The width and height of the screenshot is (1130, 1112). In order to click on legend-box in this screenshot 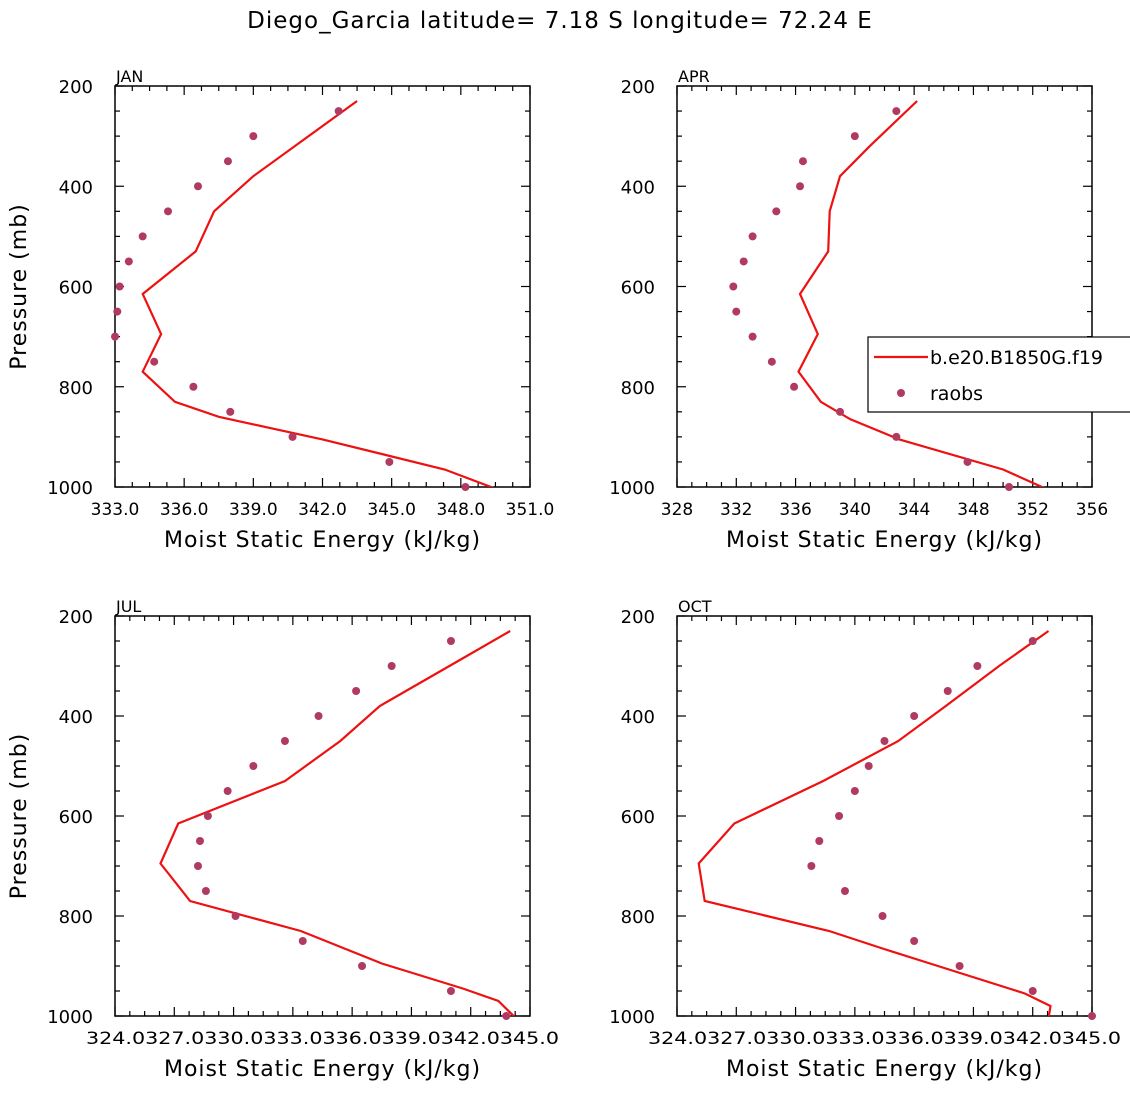, I will do `click(998, 374)`.